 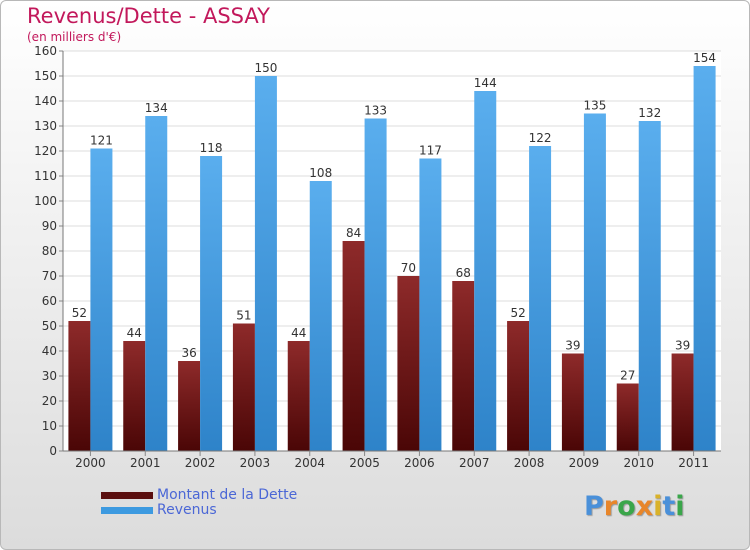 What do you see at coordinates (49, 226) in the screenshot?
I see `y-tick-label: 90` at bounding box center [49, 226].